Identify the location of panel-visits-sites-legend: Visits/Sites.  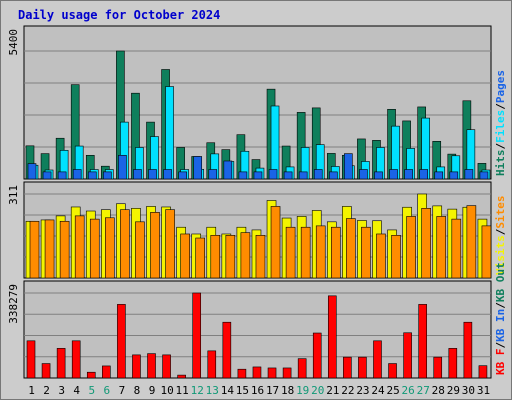
(500, 236).